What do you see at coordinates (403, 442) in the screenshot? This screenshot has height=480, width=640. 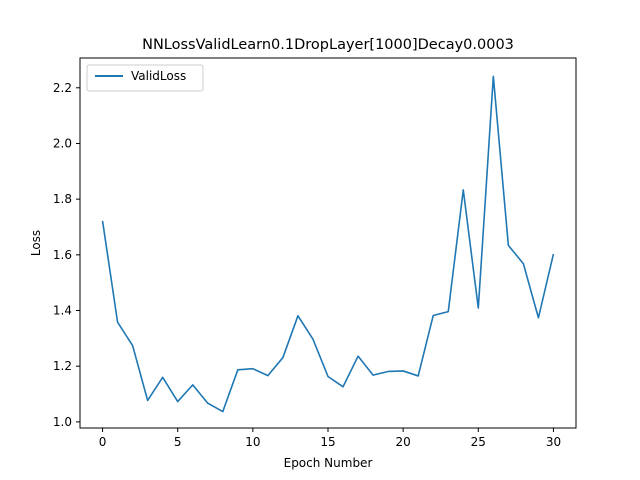 I see `x-tick-label: 20` at bounding box center [403, 442].